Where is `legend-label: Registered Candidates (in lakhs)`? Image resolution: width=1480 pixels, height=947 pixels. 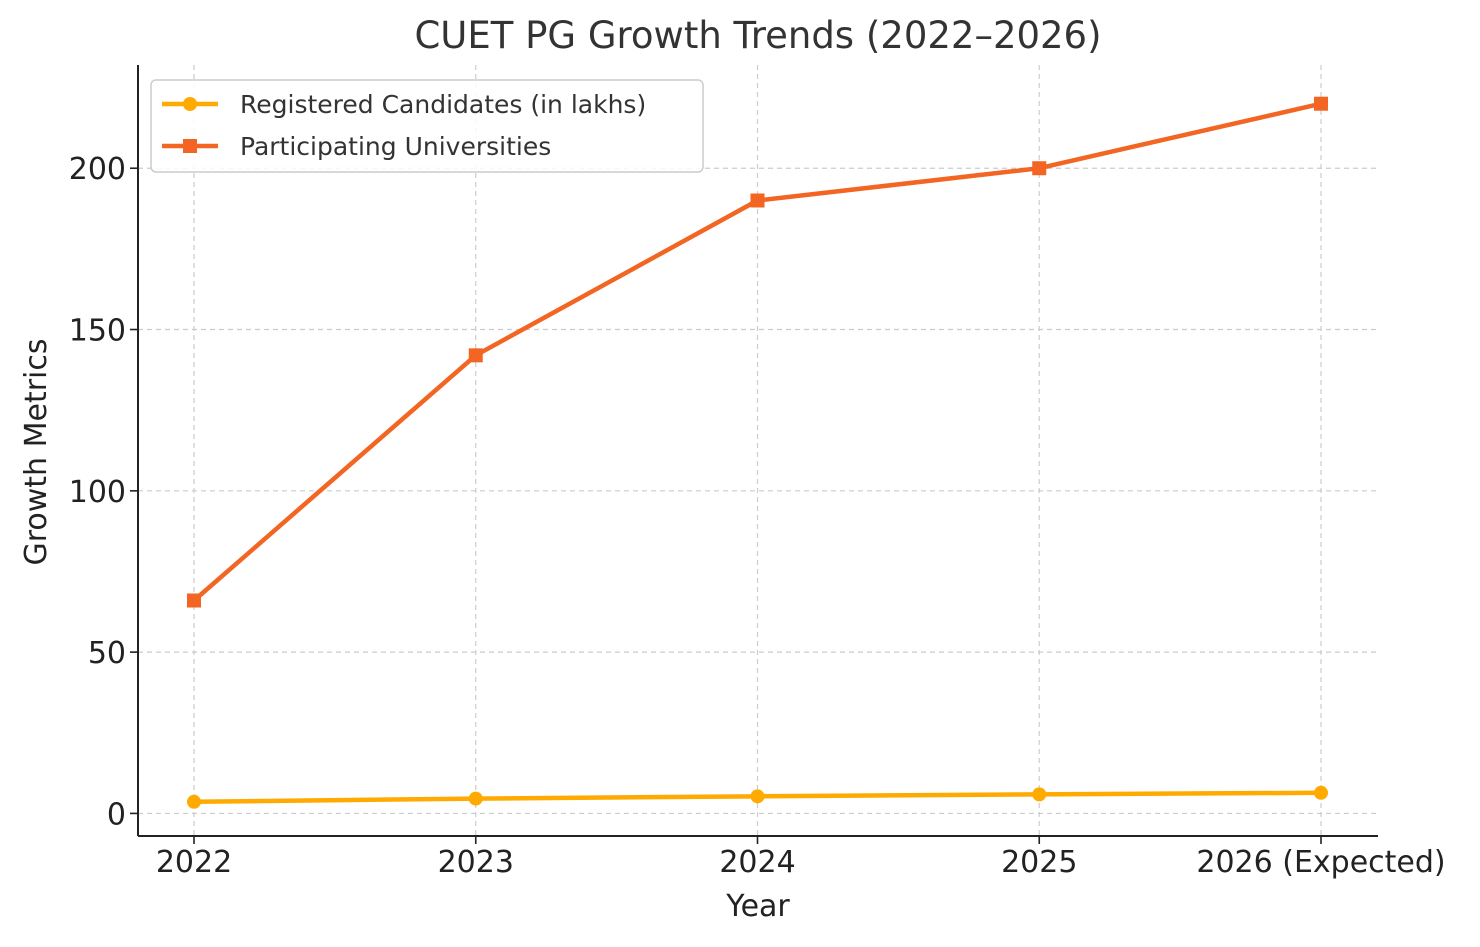
legend-label: Registered Candidates (in lakhs) is located at coordinates (443, 104).